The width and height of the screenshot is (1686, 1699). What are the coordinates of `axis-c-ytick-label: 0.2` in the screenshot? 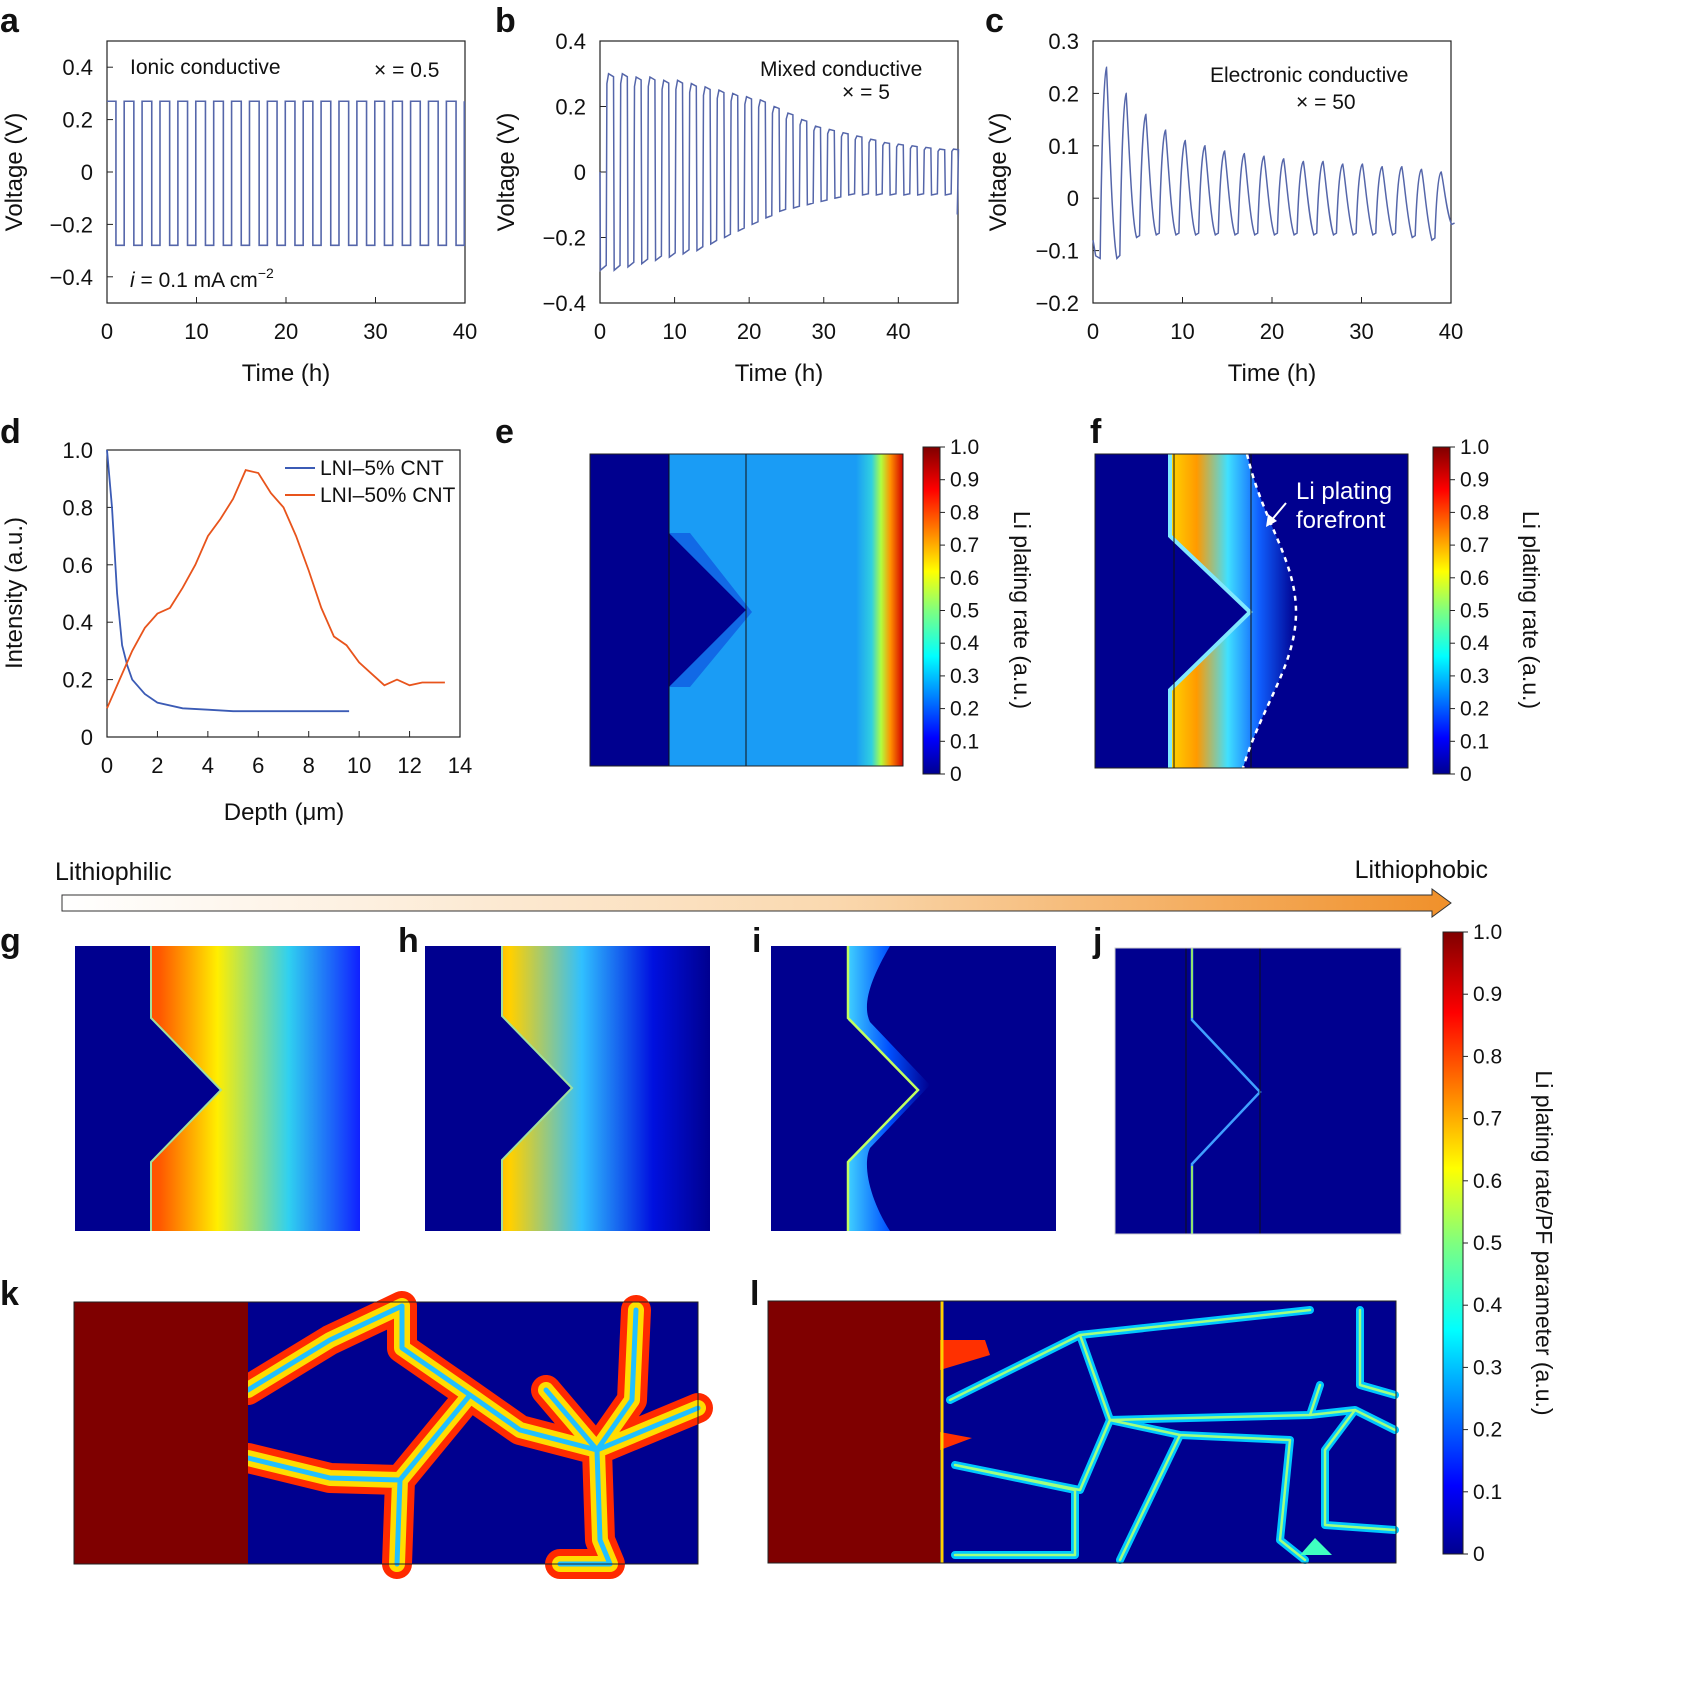 It's located at (1063, 93).